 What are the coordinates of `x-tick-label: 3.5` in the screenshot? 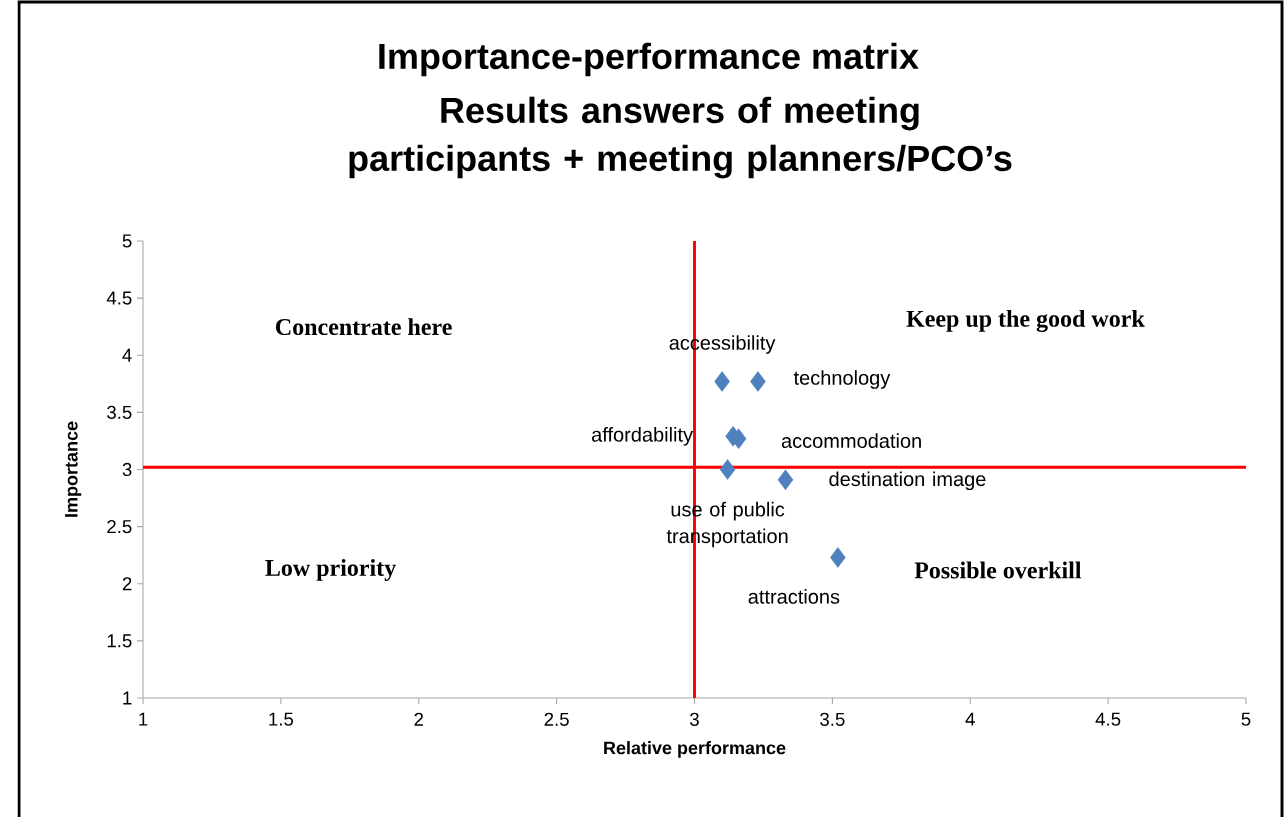 It's located at (832, 719).